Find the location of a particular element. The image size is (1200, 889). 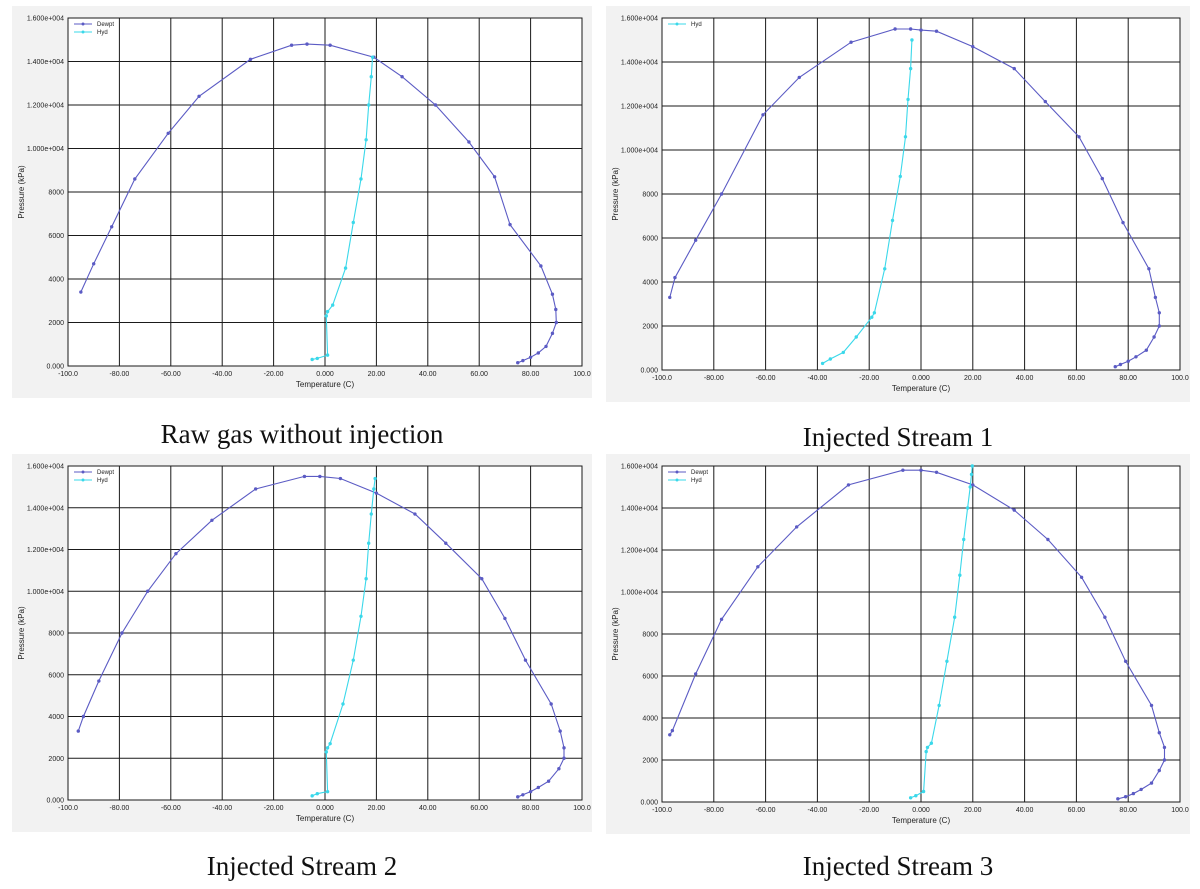

y-tick-label: 1.600e+004 is located at coordinates (45, 467).